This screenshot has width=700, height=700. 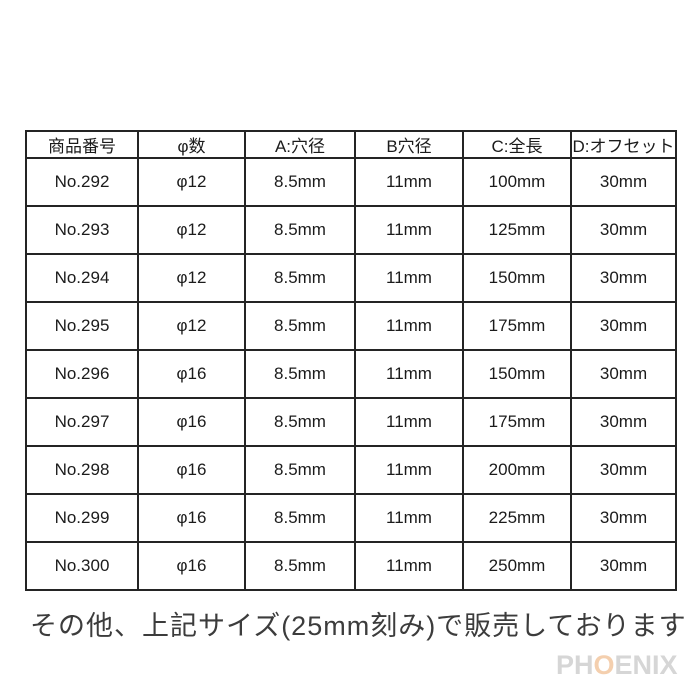 I want to click on logo-text-ph: PH, so click(x=575, y=665).